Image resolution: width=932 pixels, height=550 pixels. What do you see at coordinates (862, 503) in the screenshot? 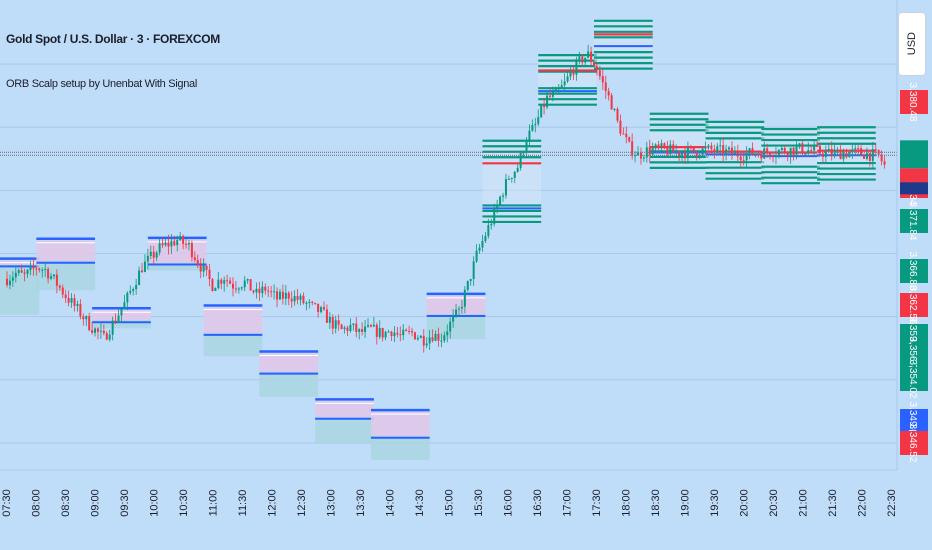
I see `x-tick-label: 22:00` at bounding box center [862, 503].